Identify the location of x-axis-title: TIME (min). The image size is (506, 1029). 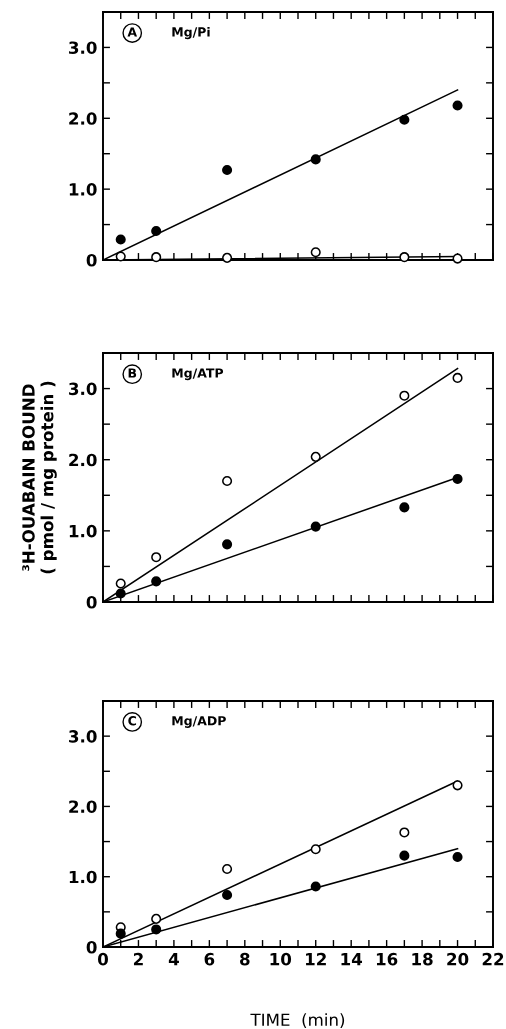
(297, 1020).